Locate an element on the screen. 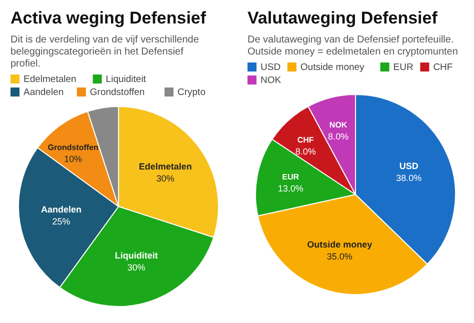  legend-label: Grondstoffen is located at coordinates (117, 92).